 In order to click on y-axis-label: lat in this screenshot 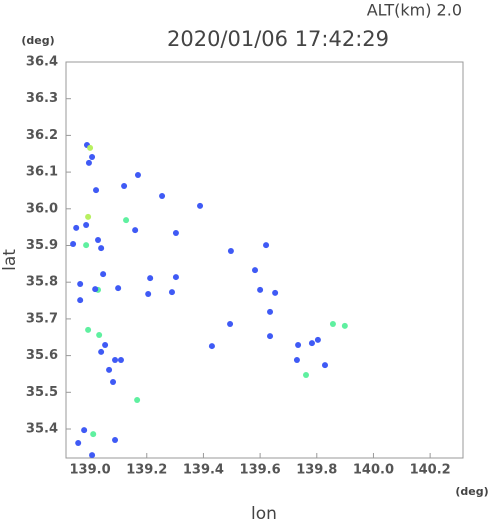, I will do `click(10, 260)`.